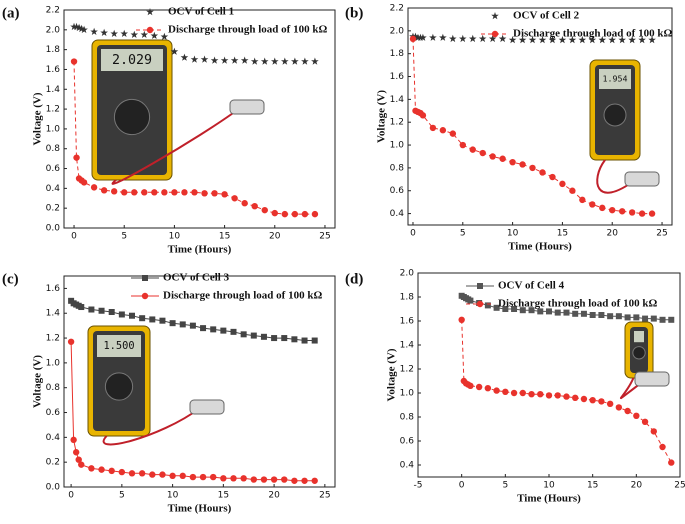  Describe the element at coordinates (122, 496) in the screenshot. I see `x-tick-label: 5` at that location.